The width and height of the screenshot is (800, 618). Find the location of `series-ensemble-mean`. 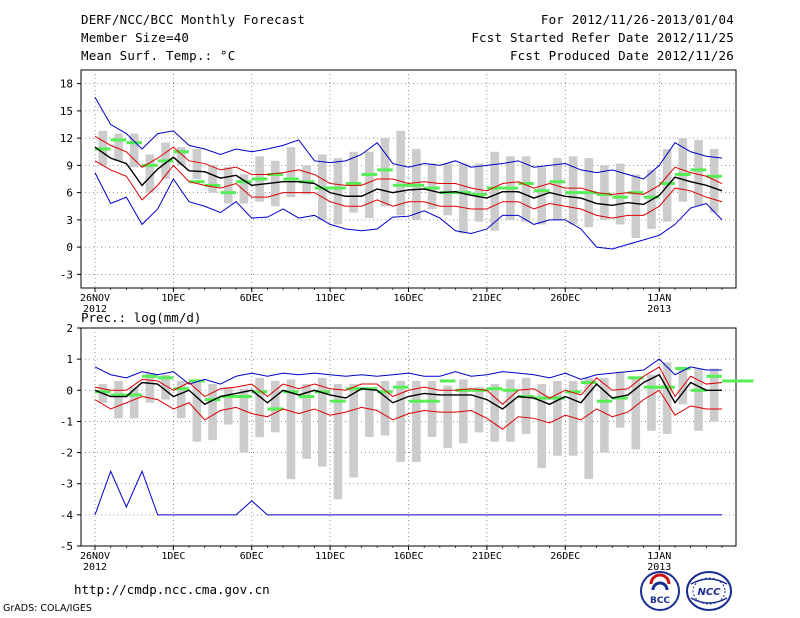

series-ensemble-mean is located at coordinates (408, 176).